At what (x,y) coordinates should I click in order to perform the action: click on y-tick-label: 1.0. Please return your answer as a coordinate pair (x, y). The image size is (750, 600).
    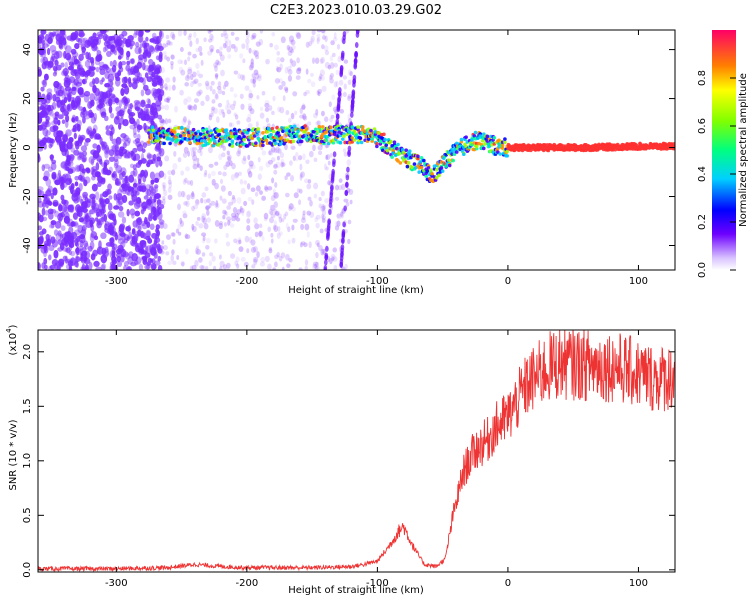
    Looking at the image, I should click on (27, 461).